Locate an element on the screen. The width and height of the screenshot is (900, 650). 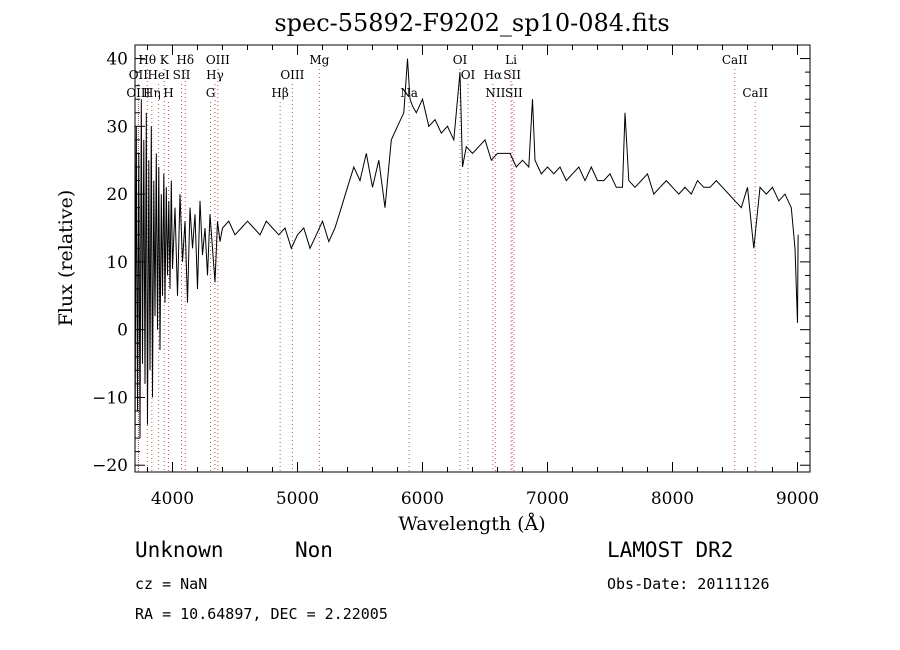
marker-label-18: H is located at coordinates (168, 93).